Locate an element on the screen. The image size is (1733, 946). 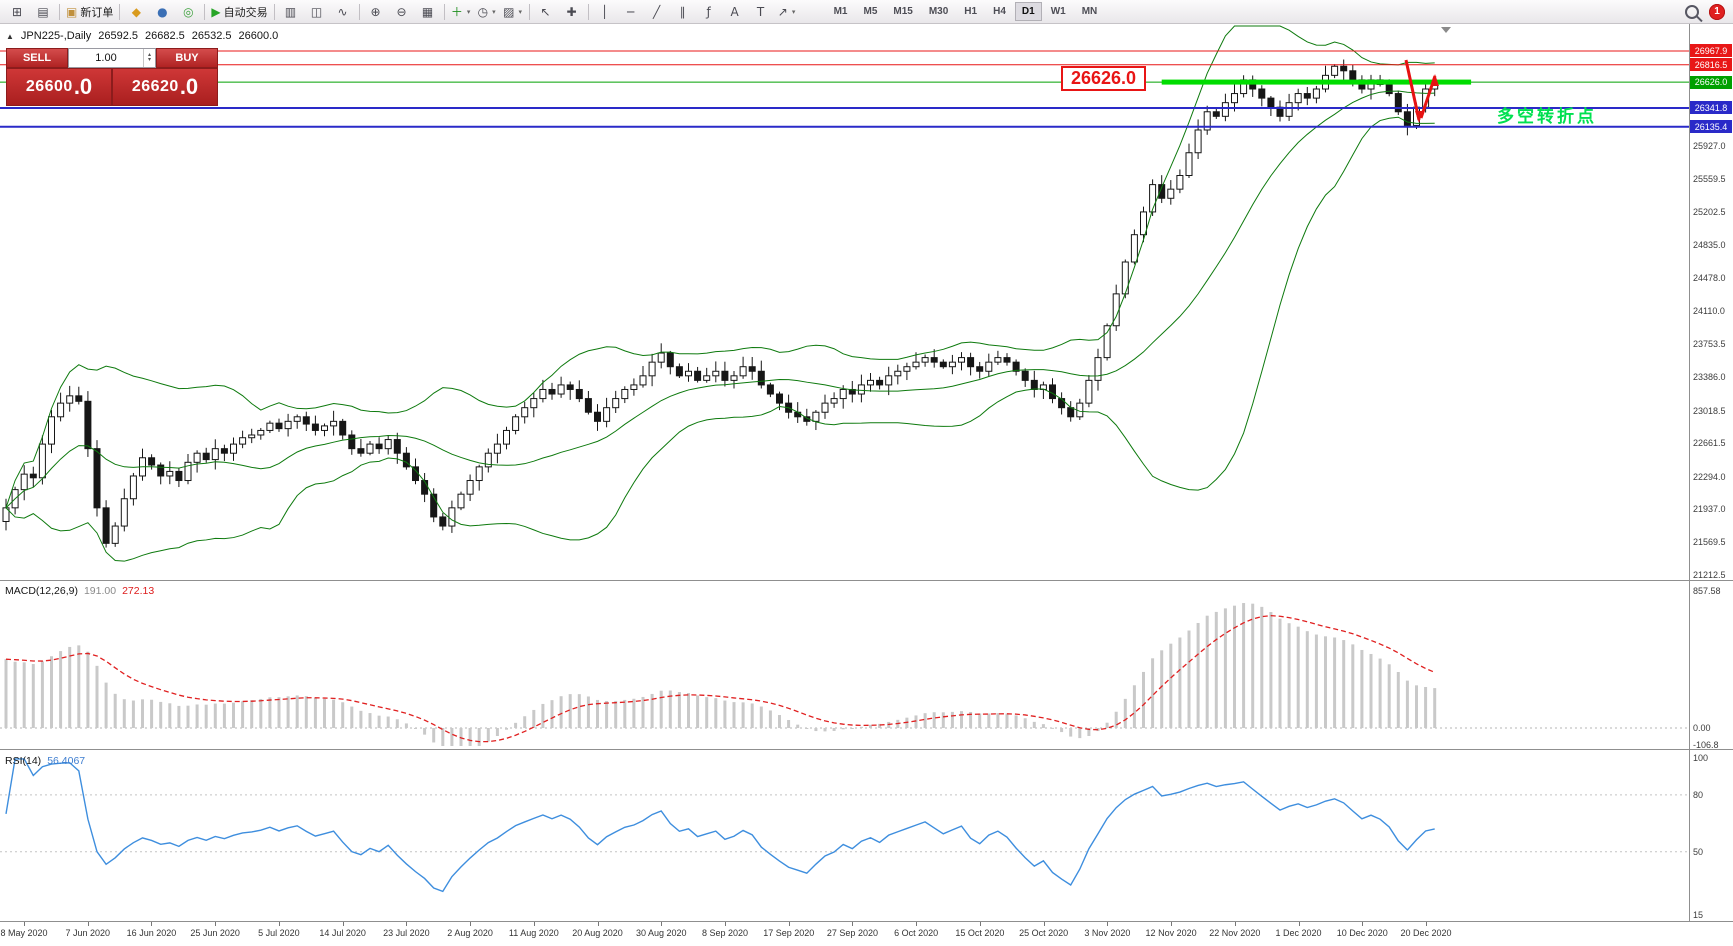
candle-chart-icon: ◫ is located at coordinates (317, 12).